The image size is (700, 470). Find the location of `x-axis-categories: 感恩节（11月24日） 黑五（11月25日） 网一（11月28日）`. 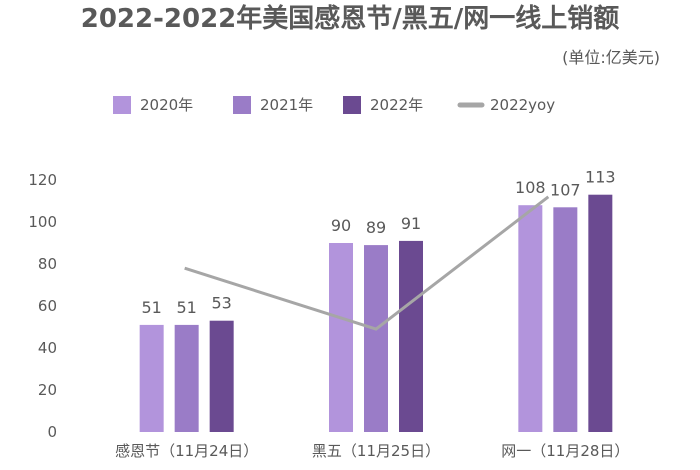

x-axis-categories: 感恩节（11月24日） 黑五（11月25日） 网一（11月28日） is located at coordinates (372, 451).